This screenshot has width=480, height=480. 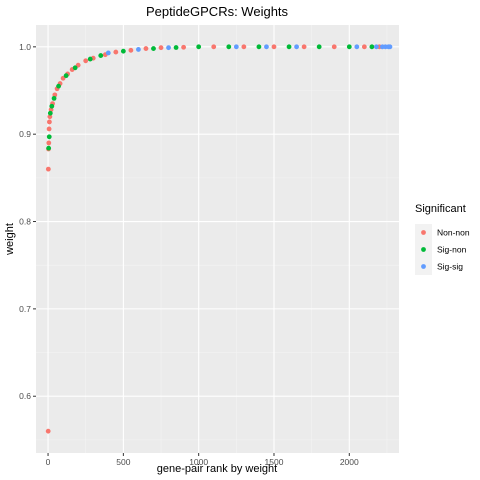 I want to click on x-axis: 0 500 1000 1500 2000, so click(x=202, y=460).